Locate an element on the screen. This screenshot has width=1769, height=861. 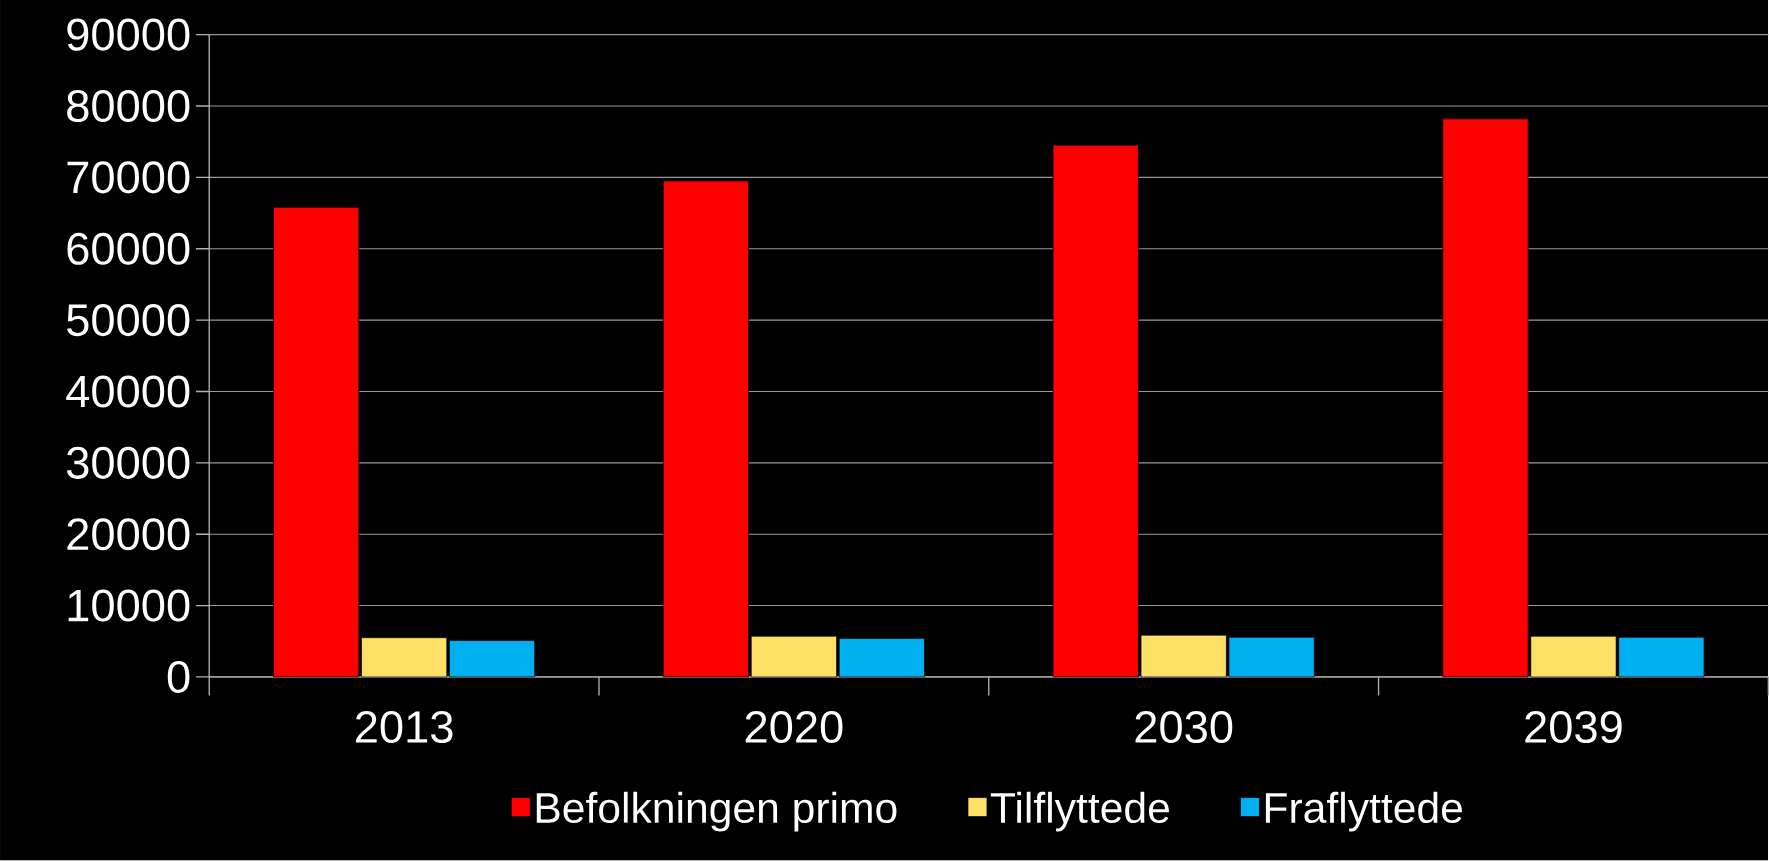
y-tick-label: 70000 is located at coordinates (128, 177).